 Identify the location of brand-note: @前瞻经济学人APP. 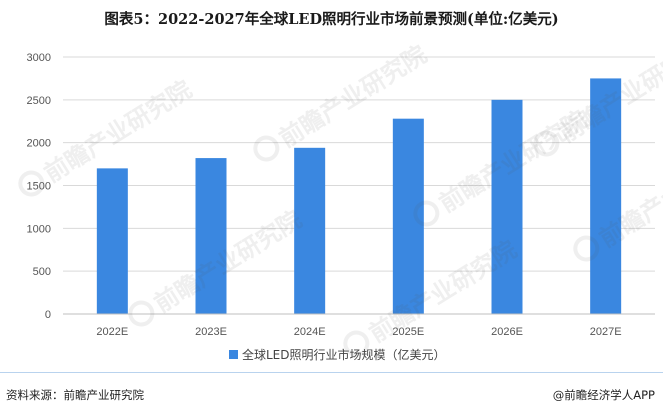
(603, 395).